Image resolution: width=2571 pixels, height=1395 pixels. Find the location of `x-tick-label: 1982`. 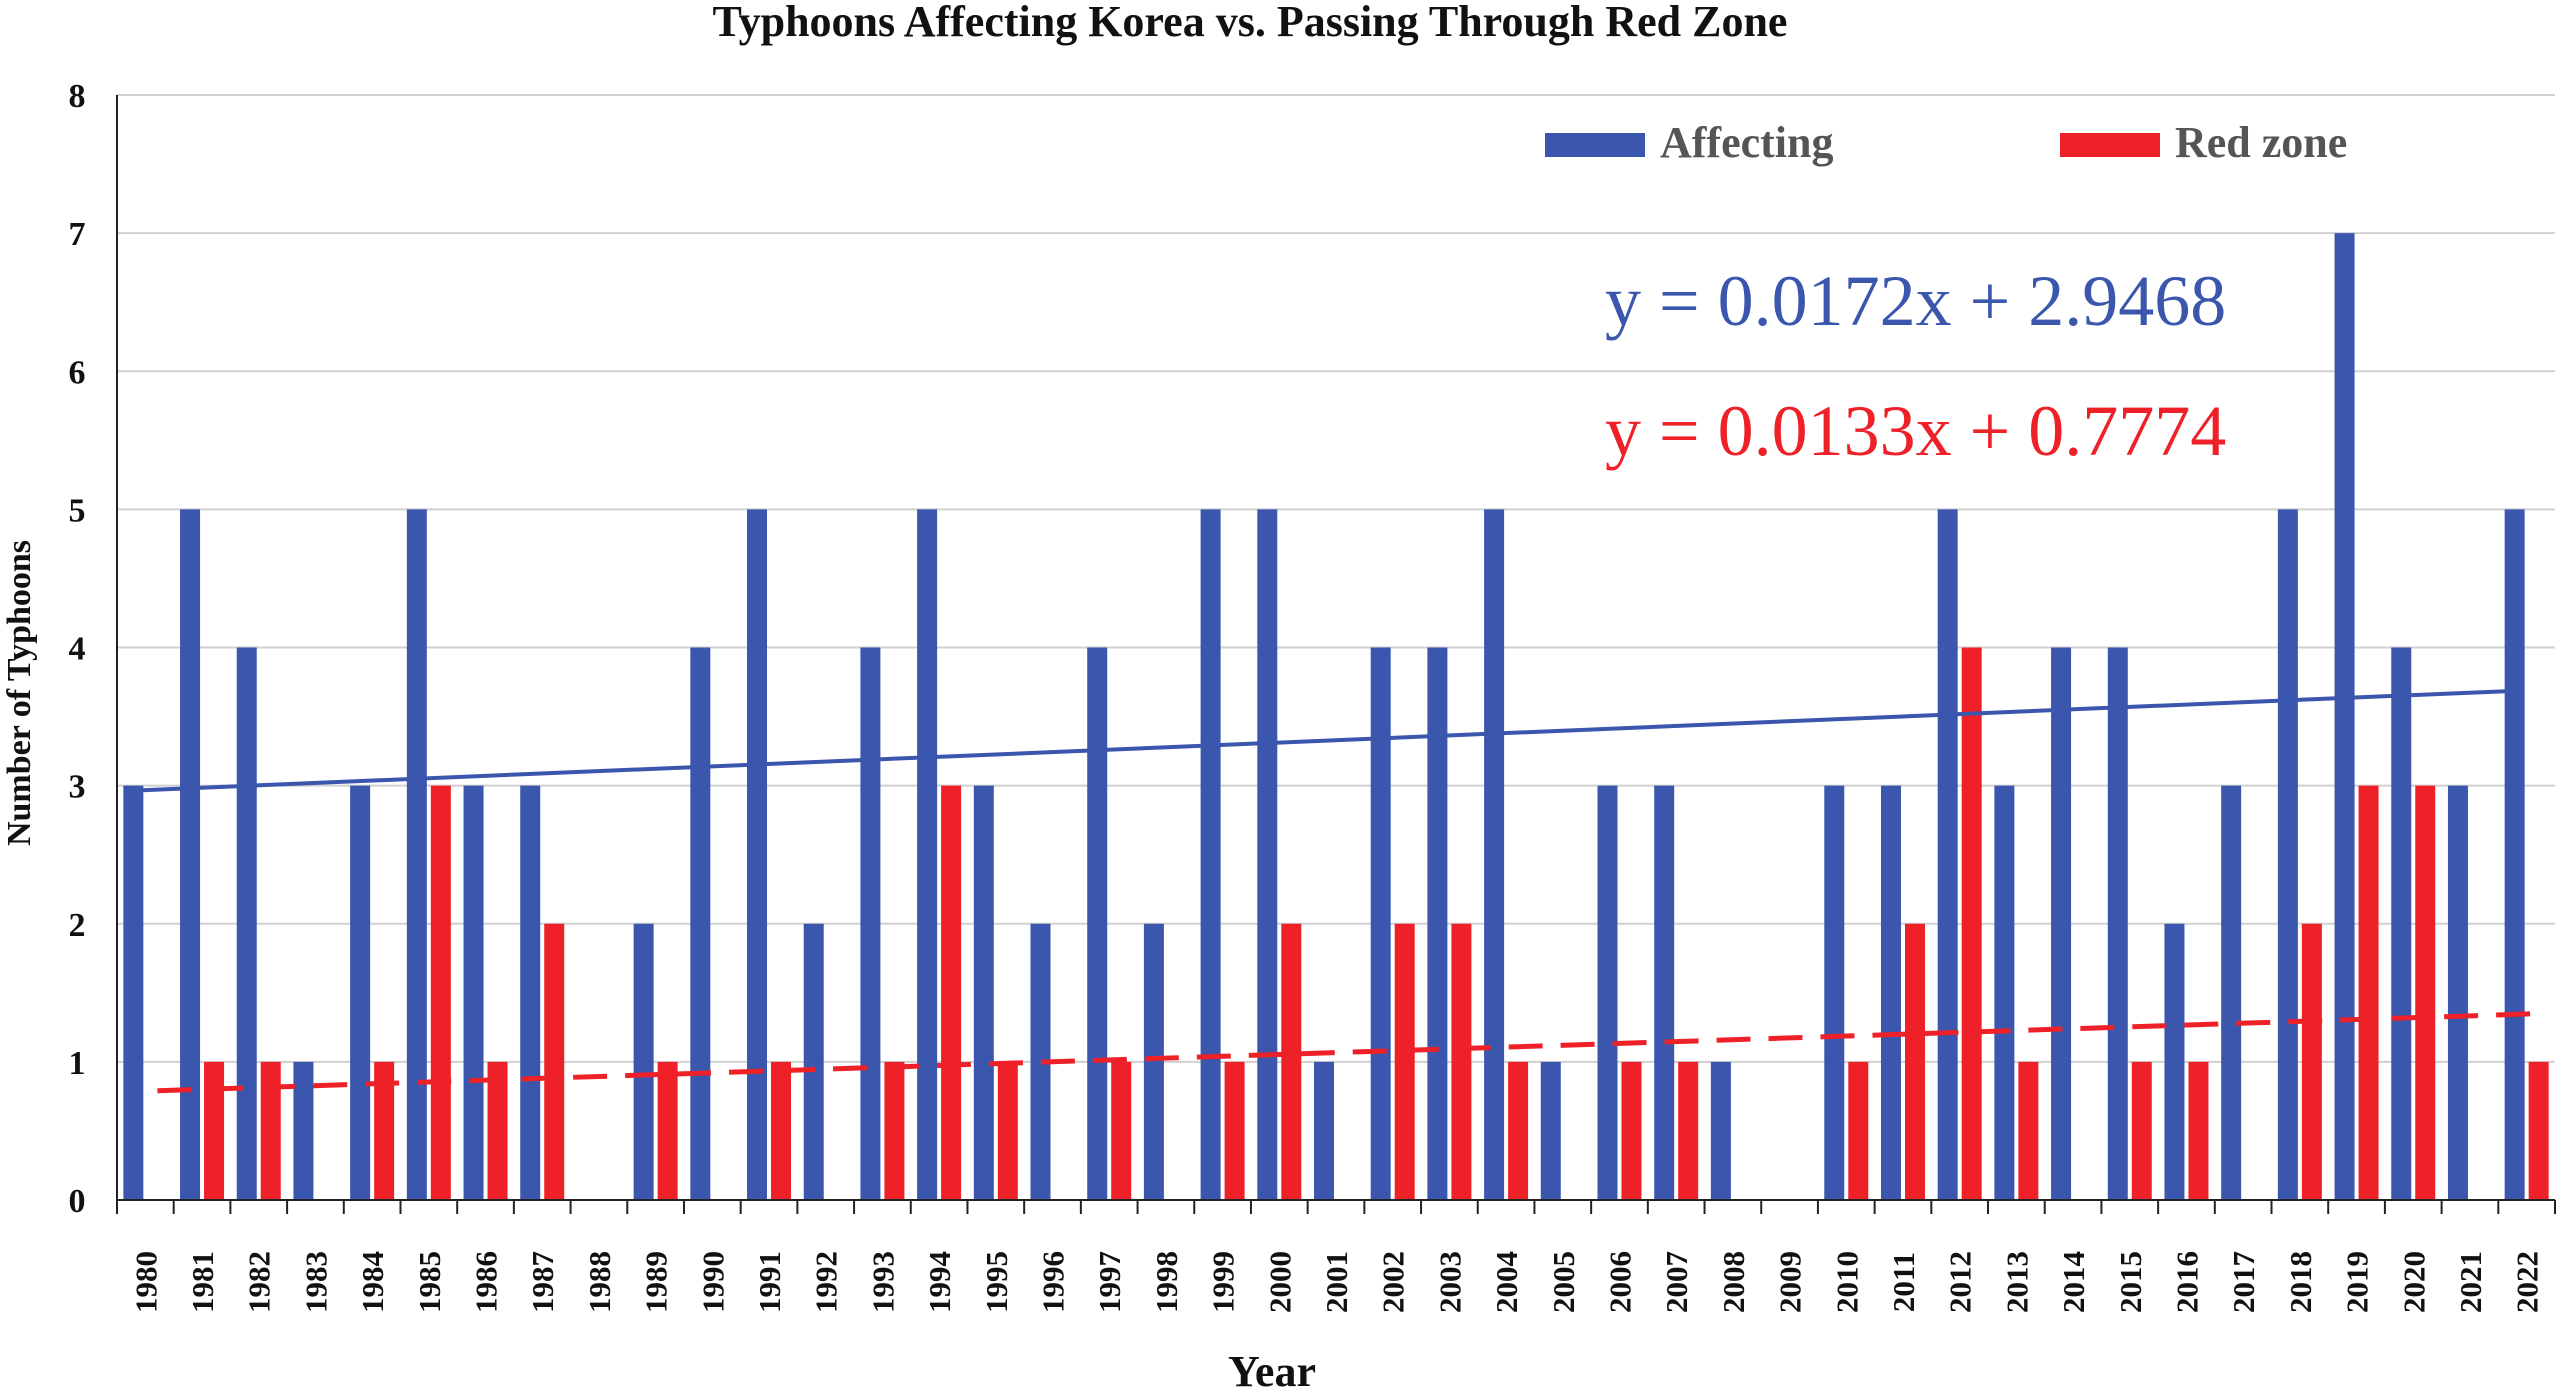

x-tick-label: 1982 is located at coordinates (259, 1282).